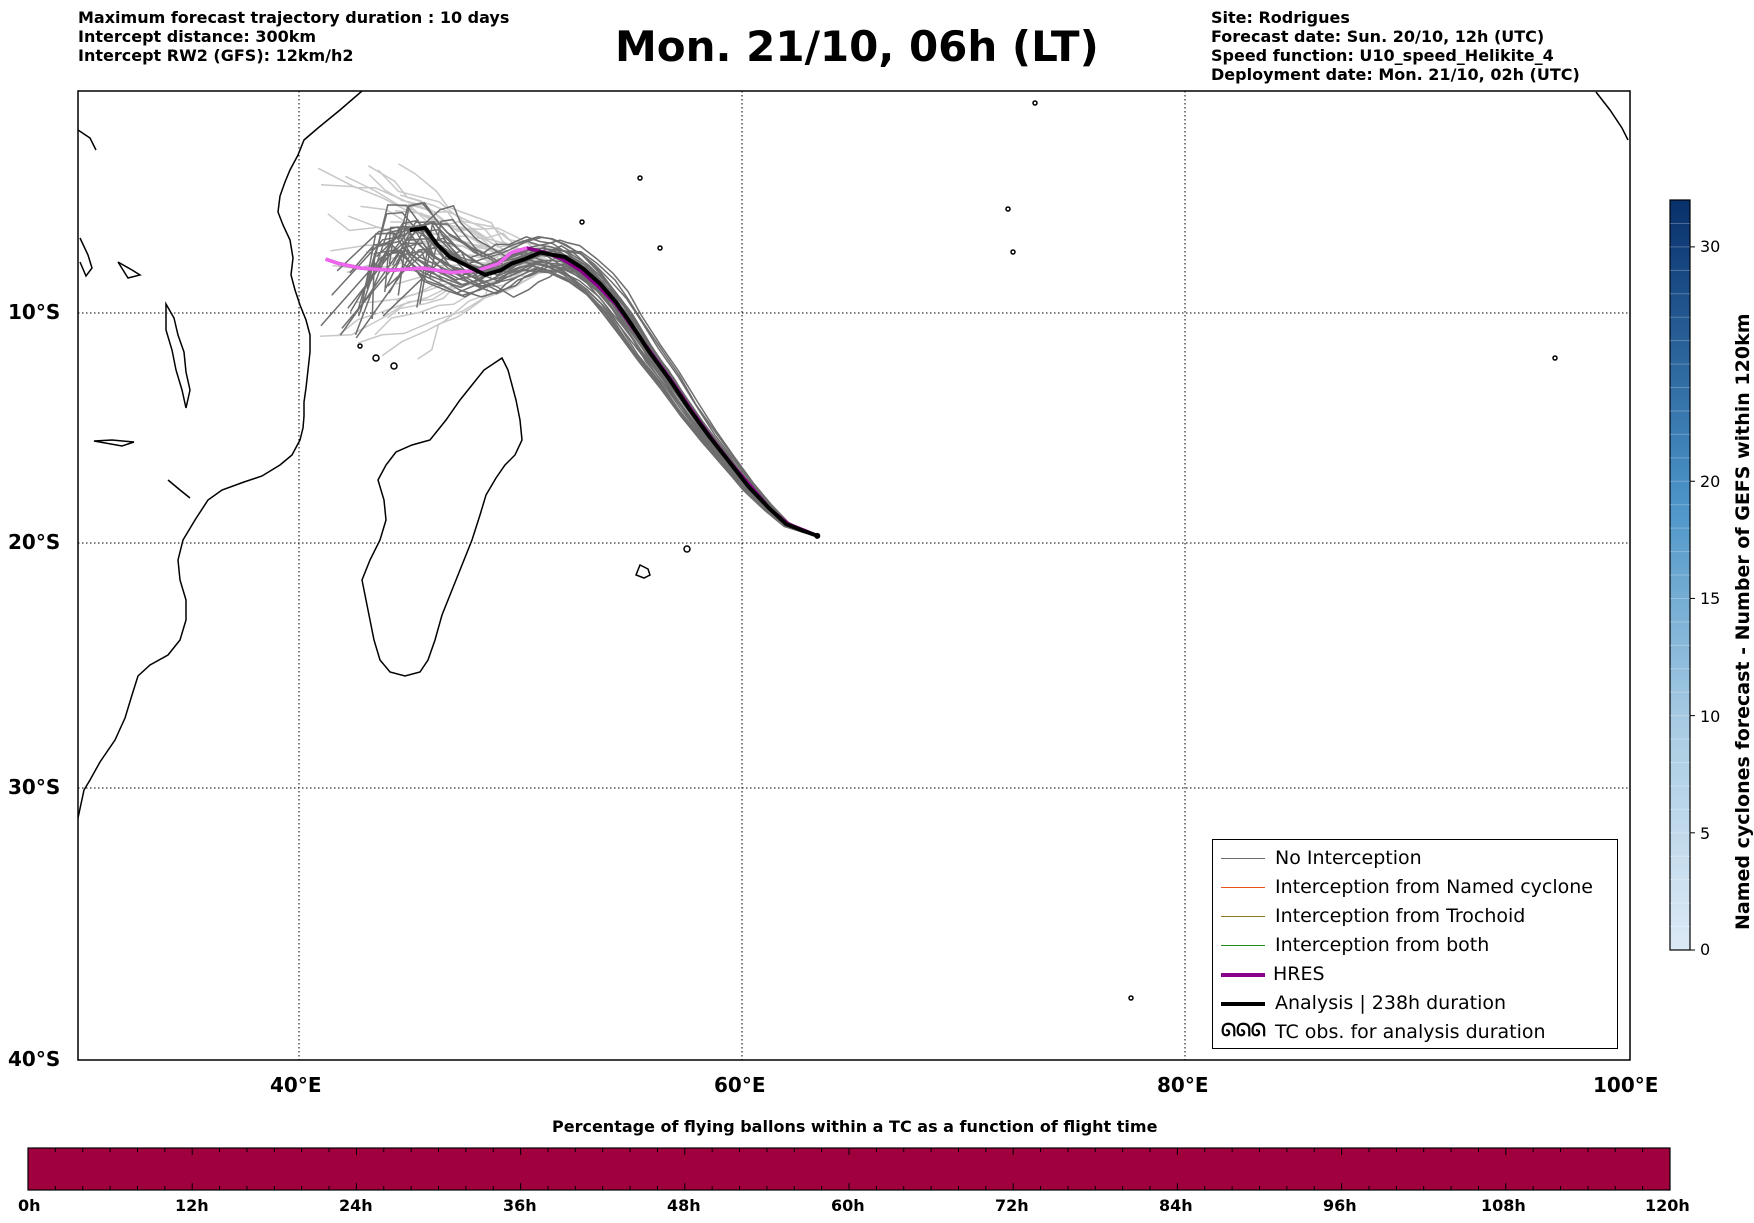 This screenshot has width=1754, height=1223. I want to click on right-cb-tick: 5, so click(1705, 833).